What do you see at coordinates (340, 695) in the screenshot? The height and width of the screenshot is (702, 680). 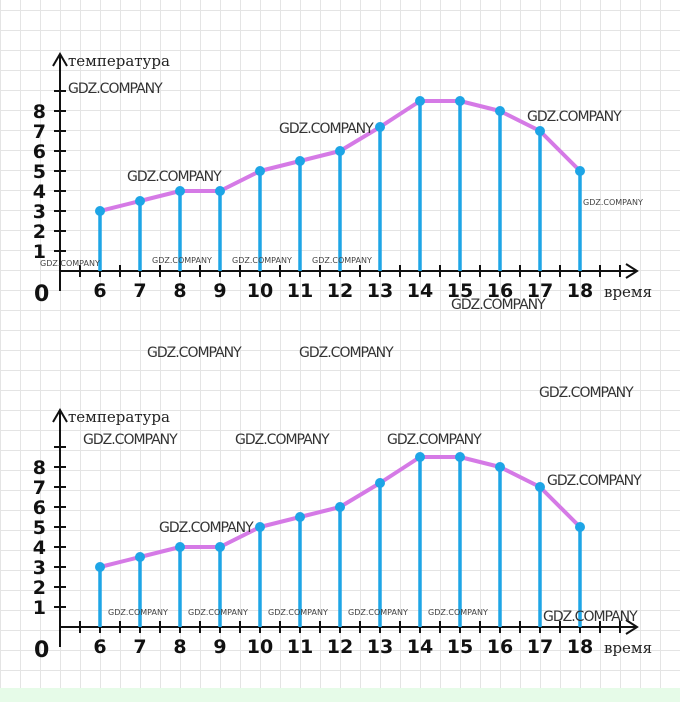 I see `bottom-strip` at bounding box center [340, 695].